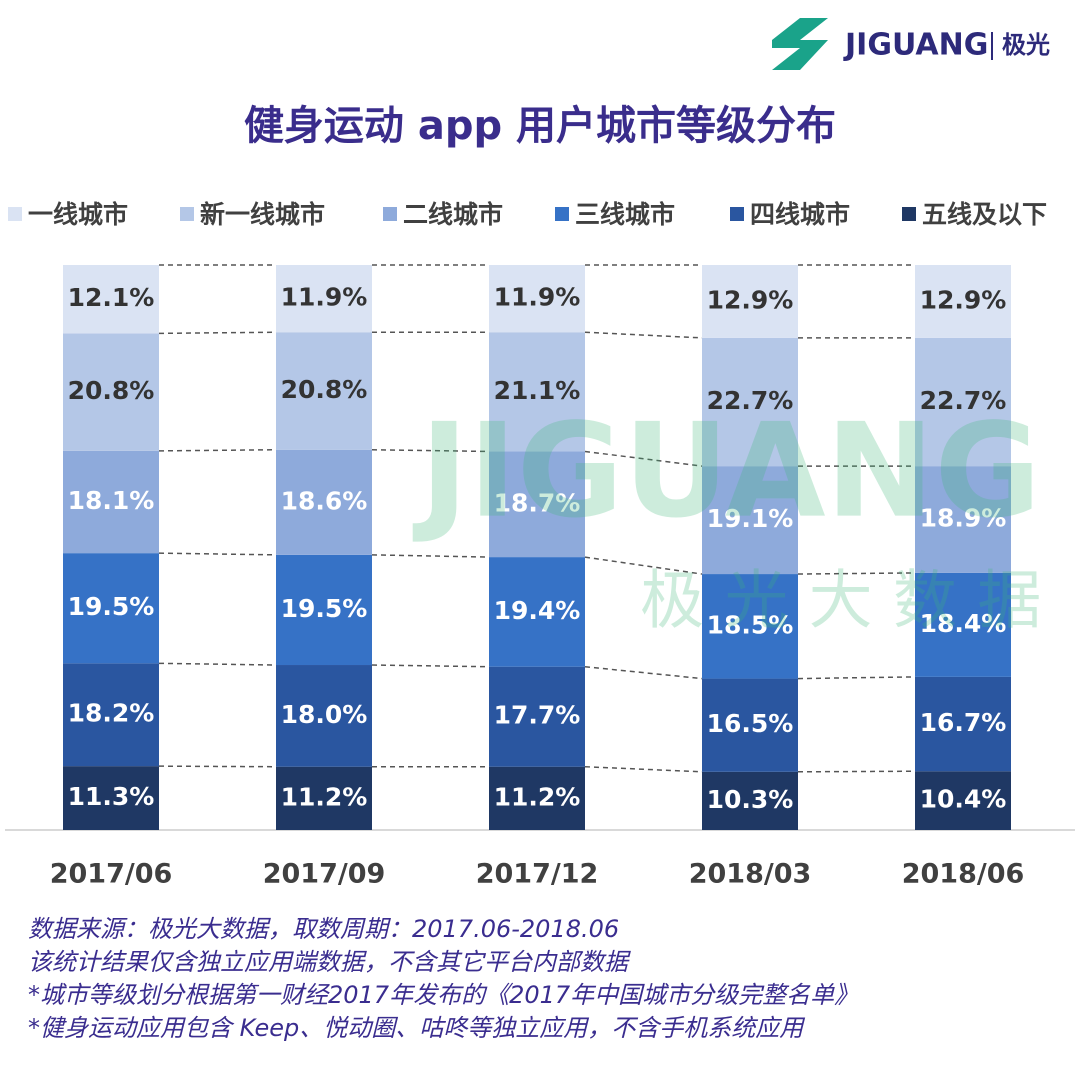 The width and height of the screenshot is (1080, 1076). What do you see at coordinates (984, 214) in the screenshot?
I see `legend-label: 五线及以下` at bounding box center [984, 214].